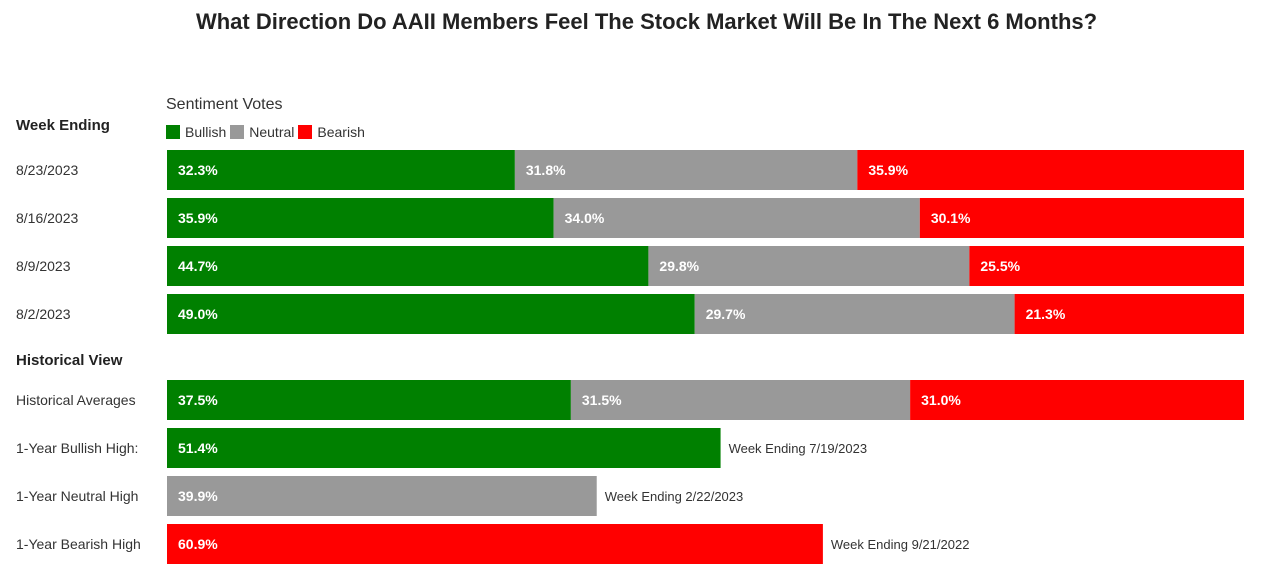 This screenshot has width=1267, height=579. What do you see at coordinates (77, 496) in the screenshot?
I see `high-category-label: 1-Year Neutral High` at bounding box center [77, 496].